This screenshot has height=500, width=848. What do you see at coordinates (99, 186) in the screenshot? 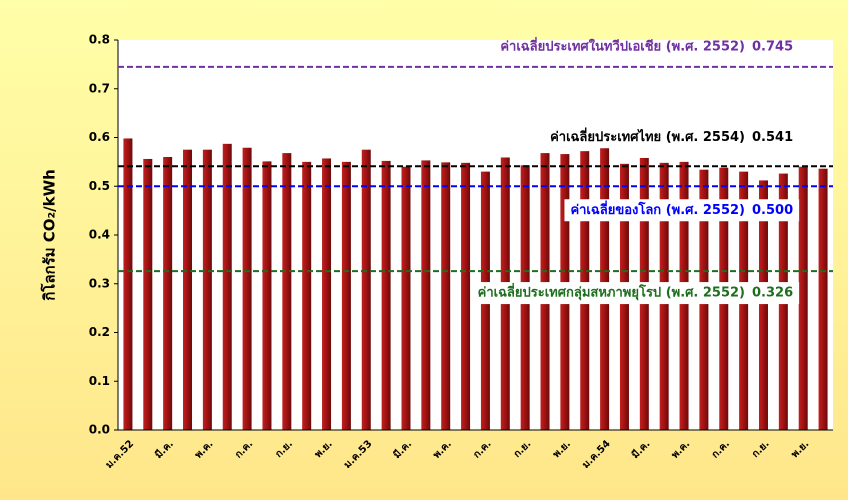
I see `y-tick-label: 0.5` at bounding box center [99, 186].